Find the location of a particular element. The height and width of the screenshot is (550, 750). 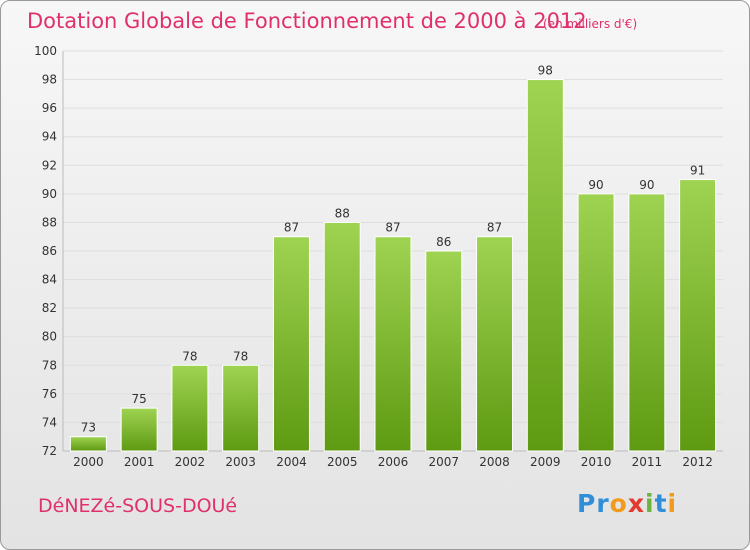

x-tick-label: 2006 is located at coordinates (393, 462).